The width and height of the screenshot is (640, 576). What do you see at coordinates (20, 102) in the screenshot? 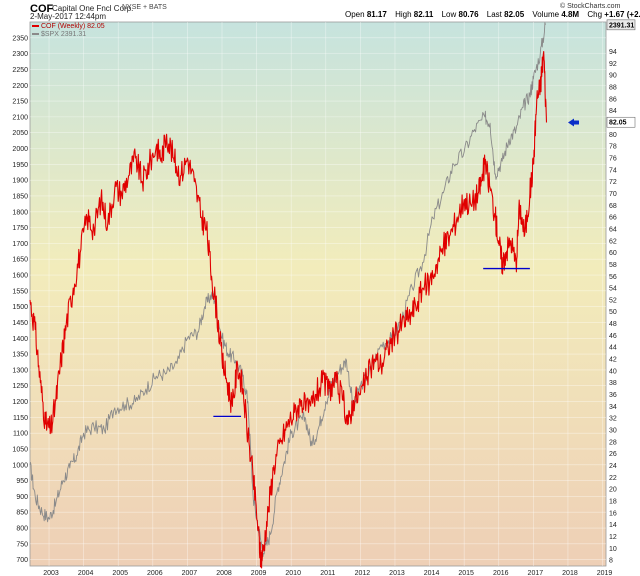
I see `left-tick-label: 2150` at bounding box center [20, 102].